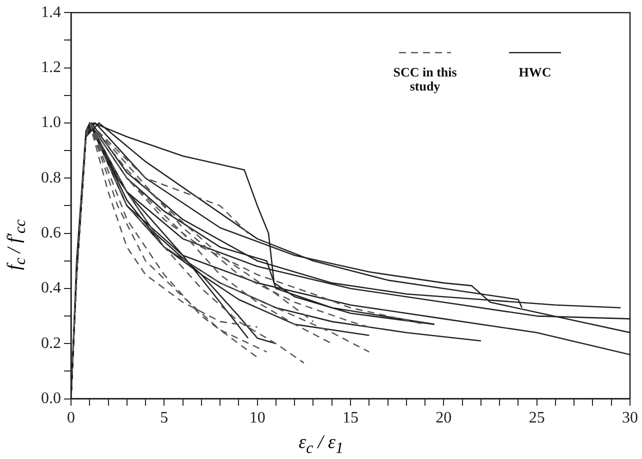  Describe the element at coordinates (51, 343) in the screenshot. I see `y-tick-label: 0.2` at that location.